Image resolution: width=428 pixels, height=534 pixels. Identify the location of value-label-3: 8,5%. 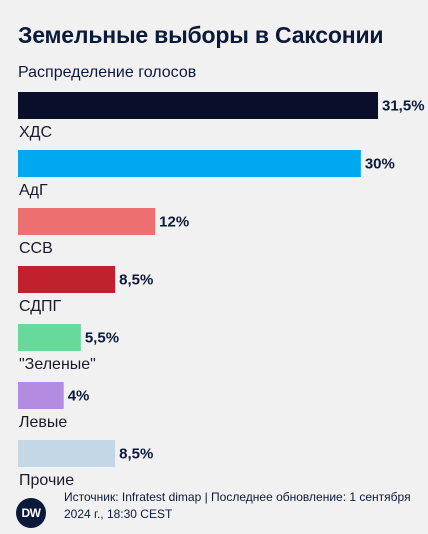
(136, 280).